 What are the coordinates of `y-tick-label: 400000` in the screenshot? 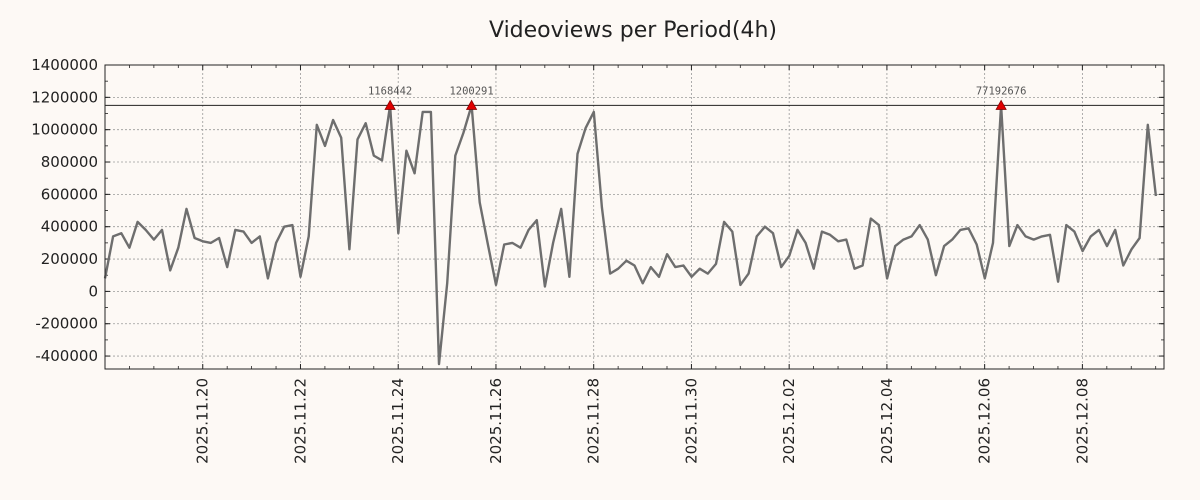 It's located at (69, 227).